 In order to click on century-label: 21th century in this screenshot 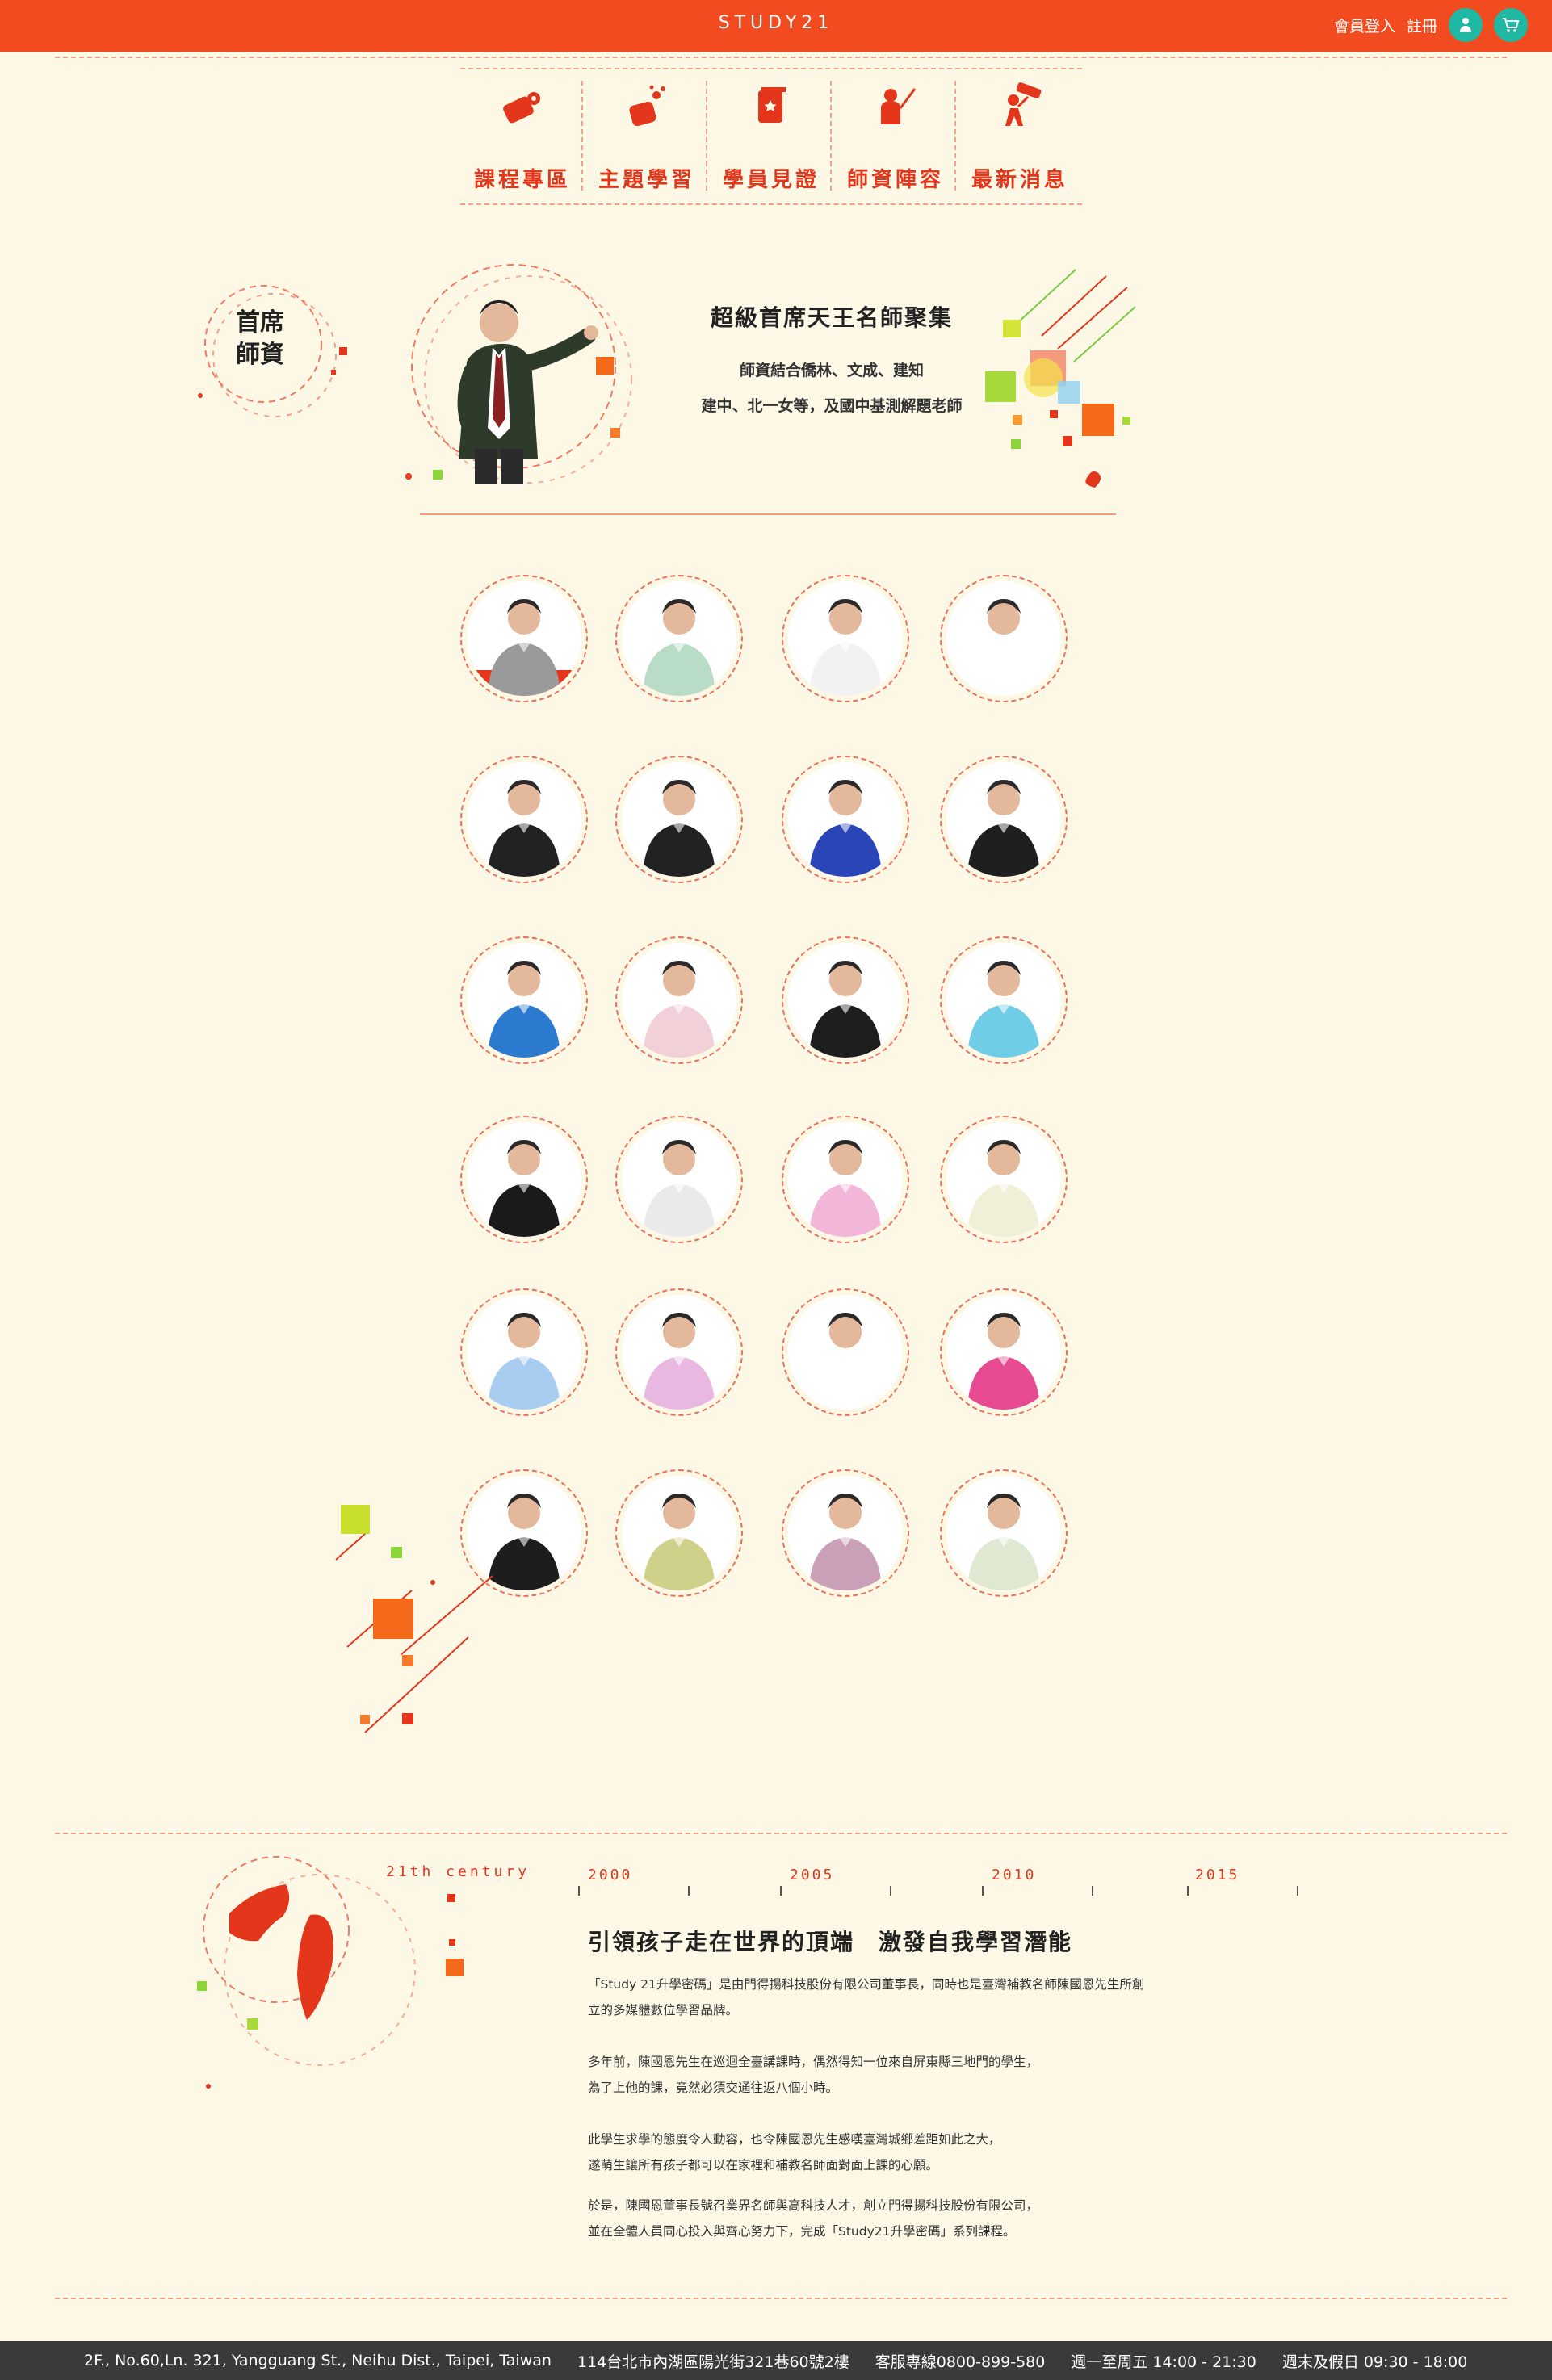, I will do `click(459, 1871)`.